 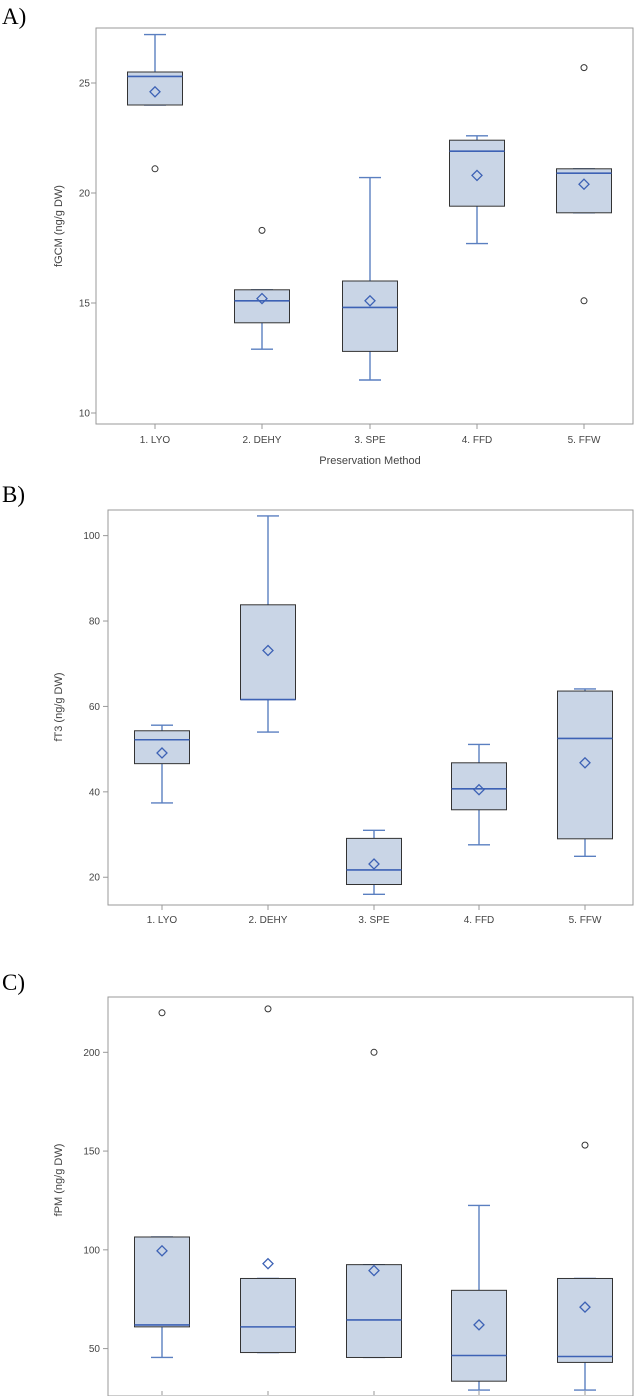 What do you see at coordinates (91, 1152) in the screenshot?
I see `y-tick-label: 150` at bounding box center [91, 1152].